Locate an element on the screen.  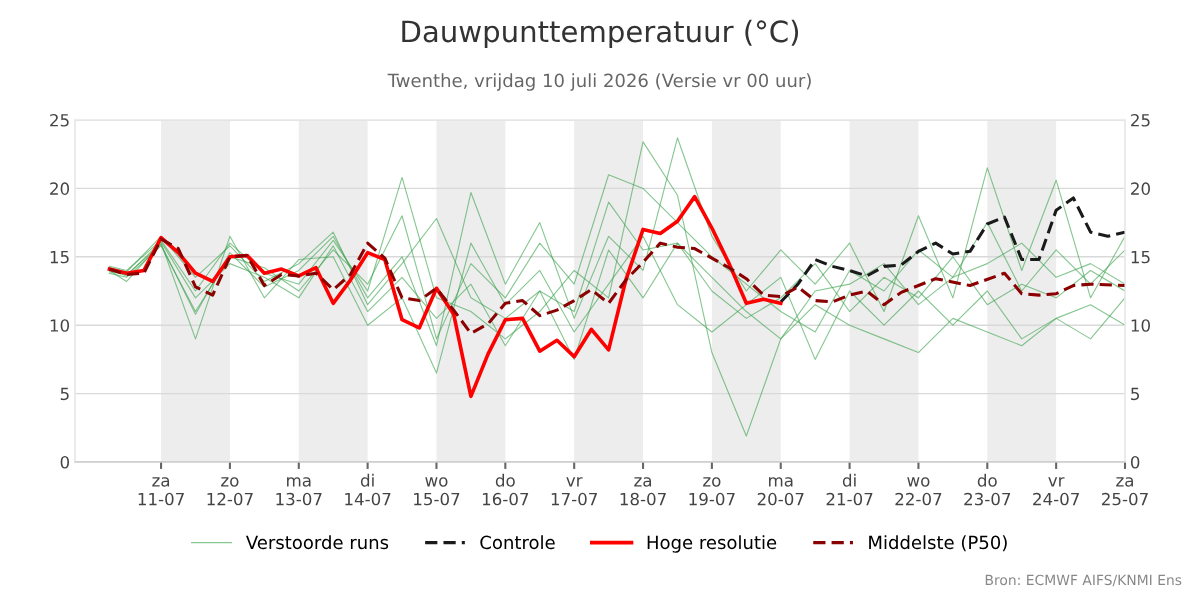
y2-tick-label: 5 is located at coordinates (1135, 394).